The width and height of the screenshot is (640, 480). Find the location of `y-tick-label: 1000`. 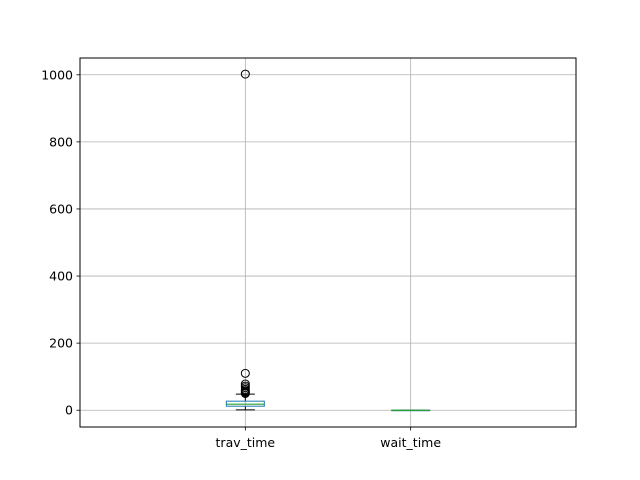

y-tick-label: 1000 is located at coordinates (57, 74).